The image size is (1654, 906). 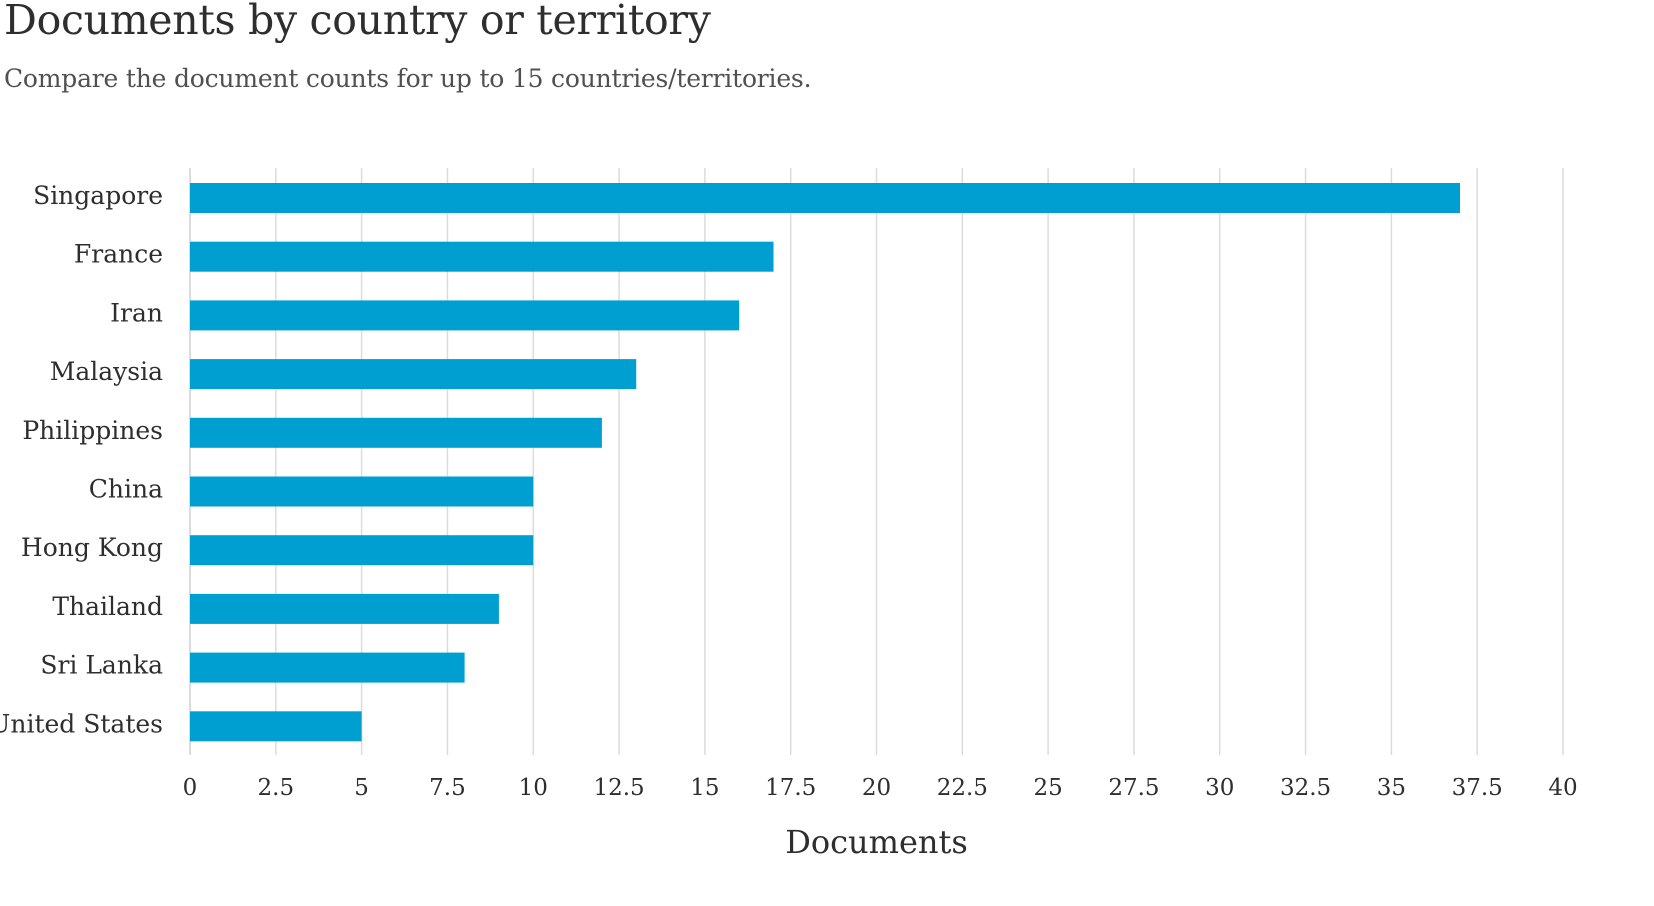 I want to click on bar-hong-kong, so click(x=362, y=550).